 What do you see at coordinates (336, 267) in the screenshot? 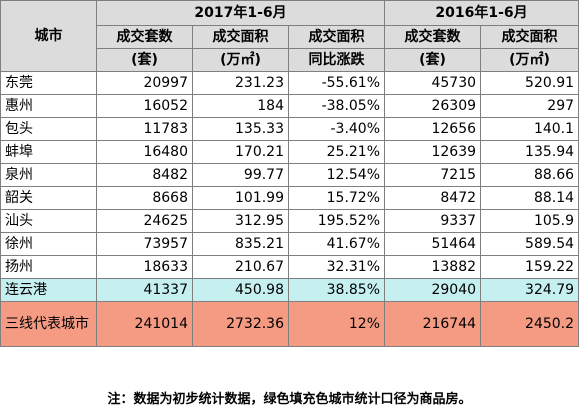
I see `yoy-cell: 32.31%` at bounding box center [336, 267].